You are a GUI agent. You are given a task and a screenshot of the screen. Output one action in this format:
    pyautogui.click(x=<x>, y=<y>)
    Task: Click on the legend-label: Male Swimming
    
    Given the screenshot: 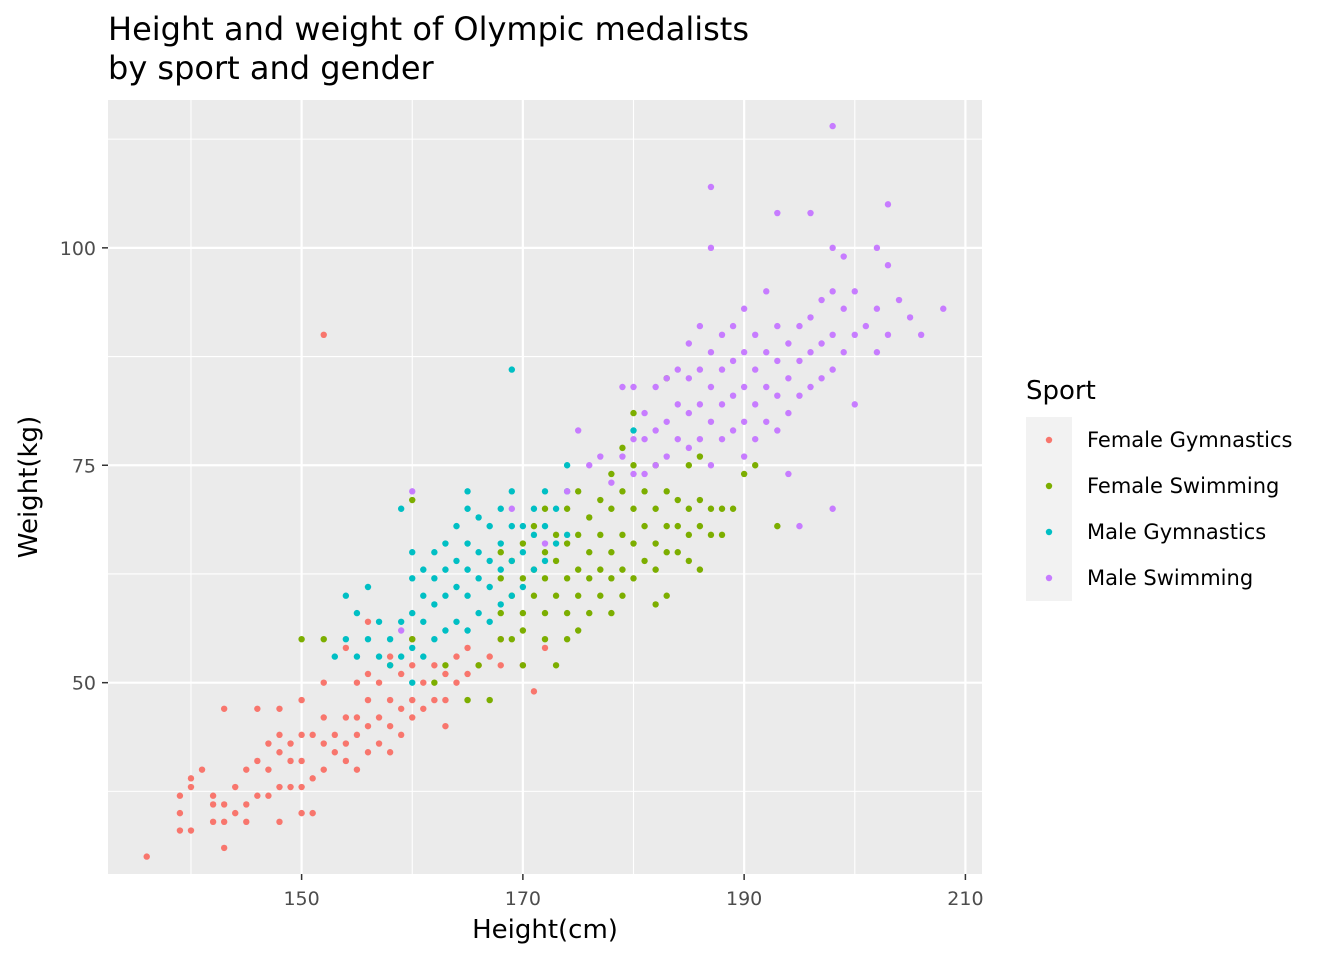 What is the action you would take?
    pyautogui.click(x=1170, y=578)
    